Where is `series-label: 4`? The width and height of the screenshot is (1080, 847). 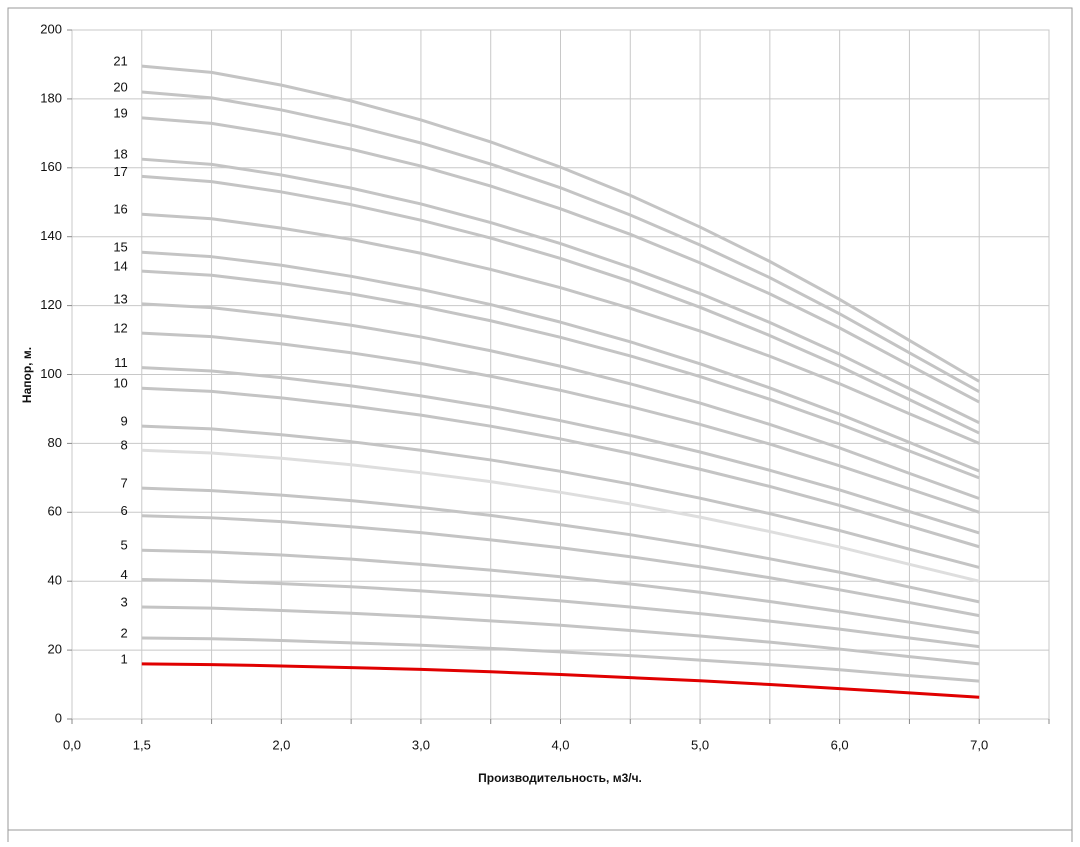
series-label: 4 is located at coordinates (124, 574).